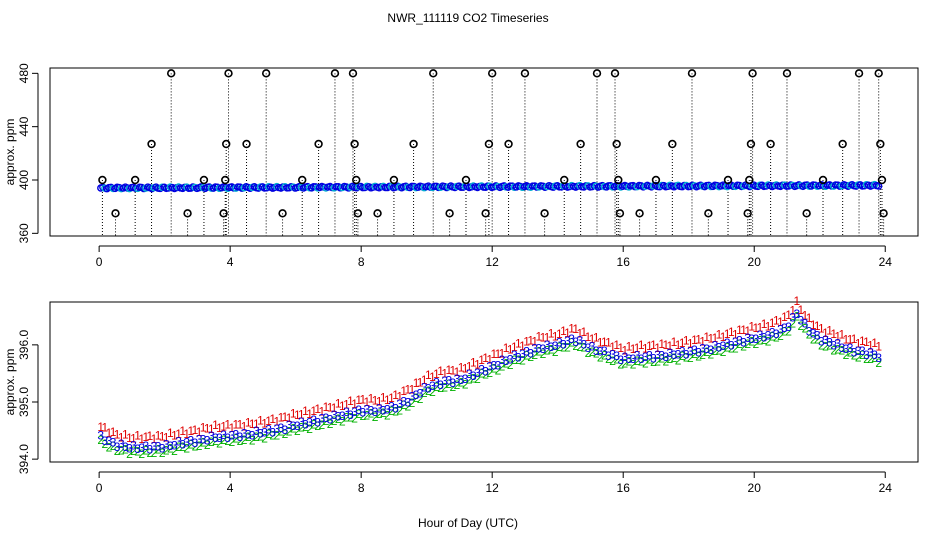 This screenshot has height=540, width=936. Describe the element at coordinates (624, 488) in the screenshot. I see `x-tick-label: 16` at that location.